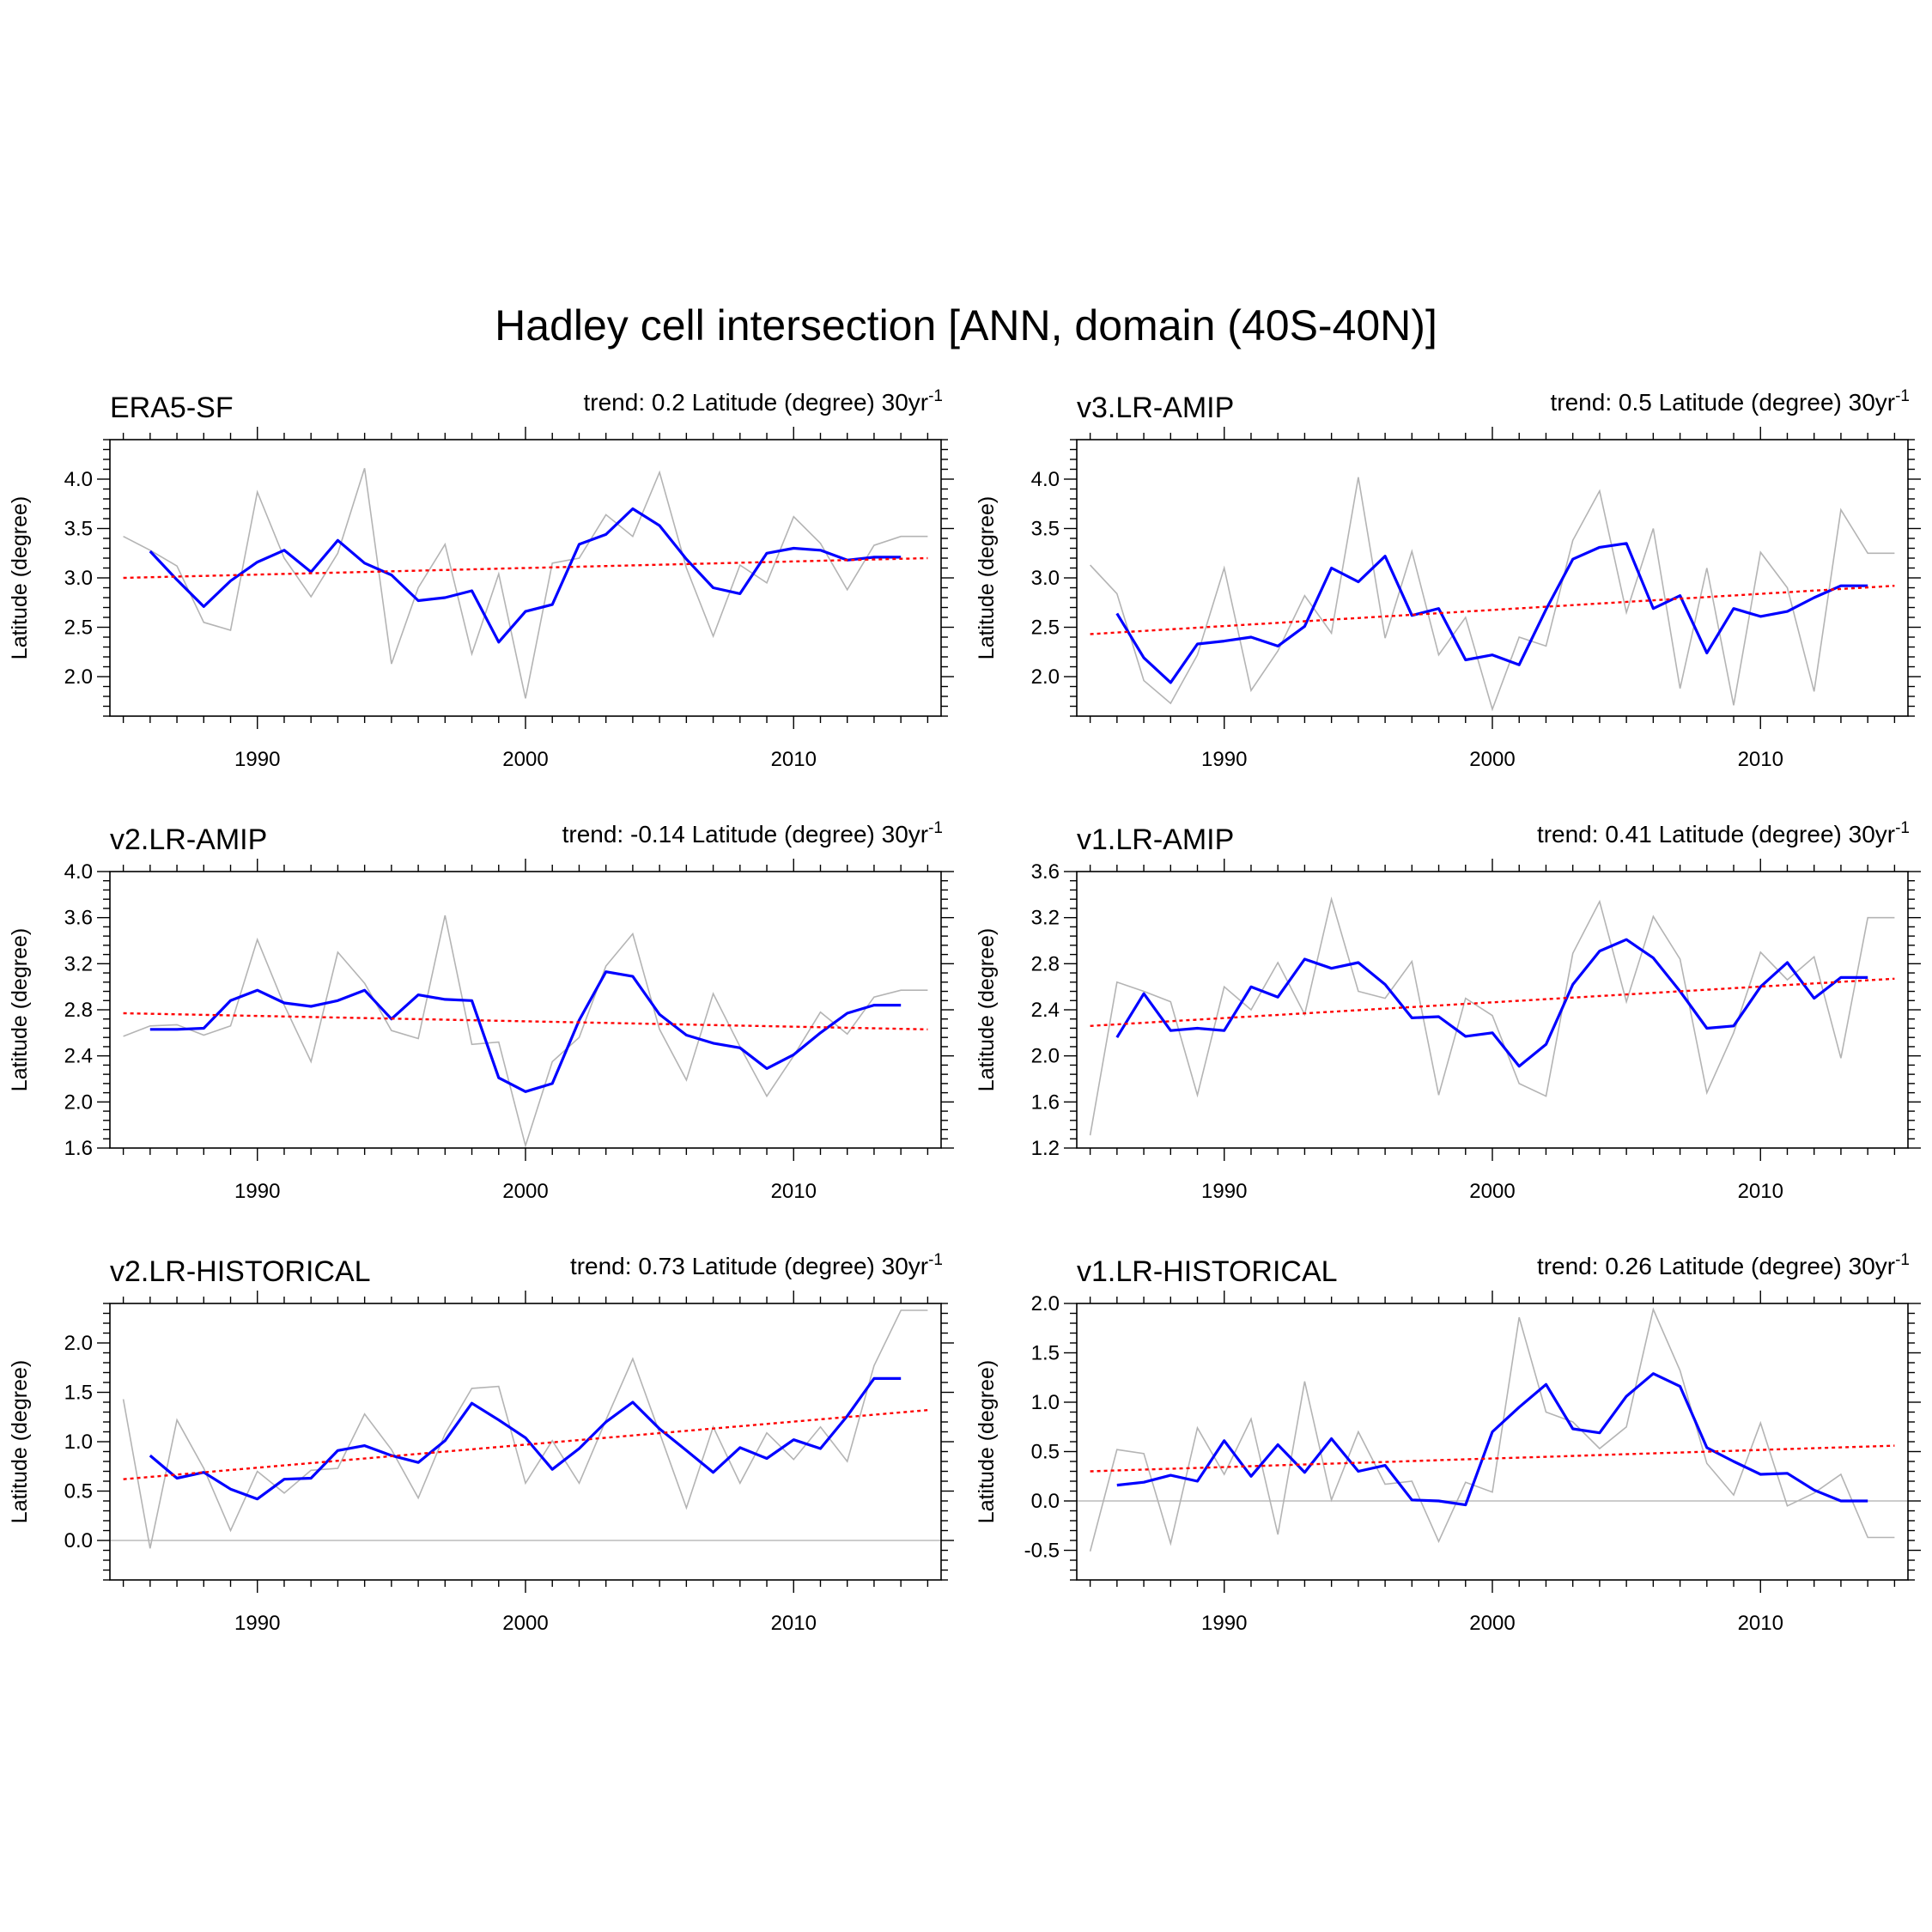 Image resolution: width=1932 pixels, height=1932 pixels. Describe the element at coordinates (1045, 1353) in the screenshot. I see `y-tick-label: 1.5` at that location.